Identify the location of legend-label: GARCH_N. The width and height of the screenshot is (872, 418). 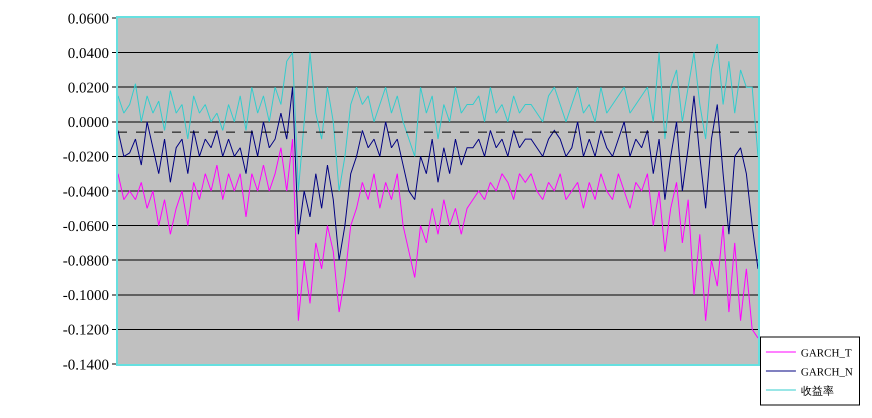
(826, 372).